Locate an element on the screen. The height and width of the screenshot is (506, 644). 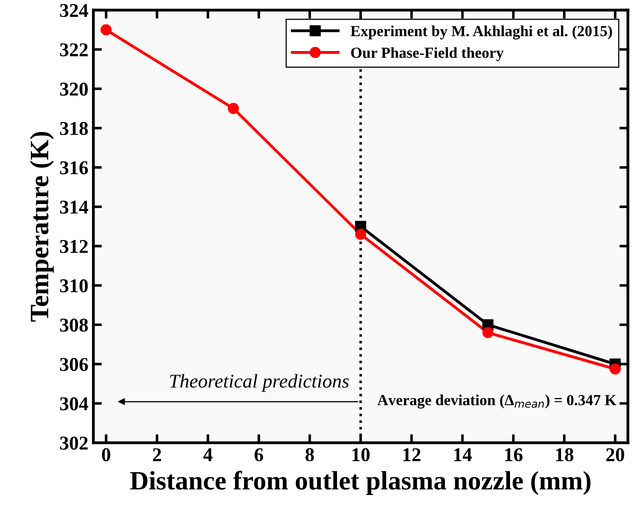
y-tick-label: 324 is located at coordinates (74, 11).